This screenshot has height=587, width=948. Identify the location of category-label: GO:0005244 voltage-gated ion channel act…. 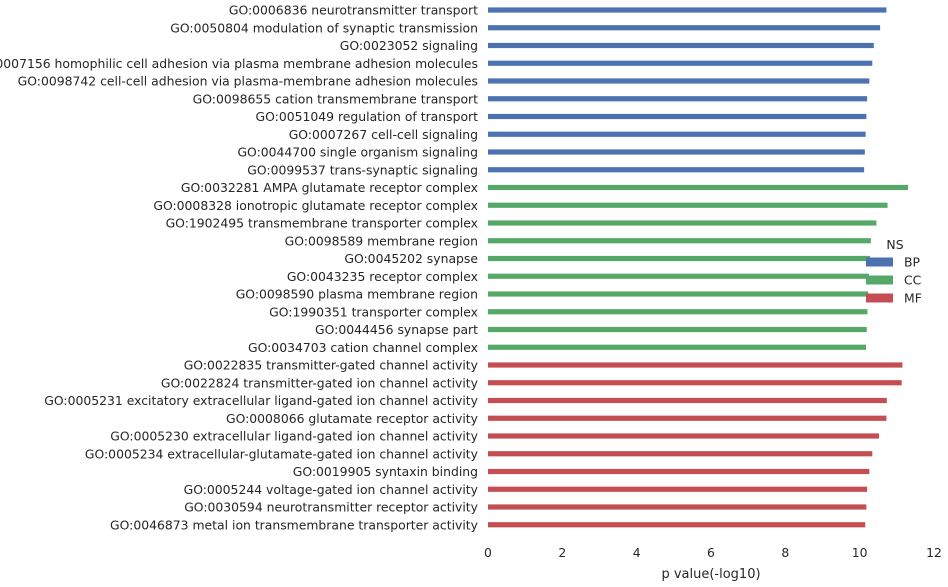
(331, 489).